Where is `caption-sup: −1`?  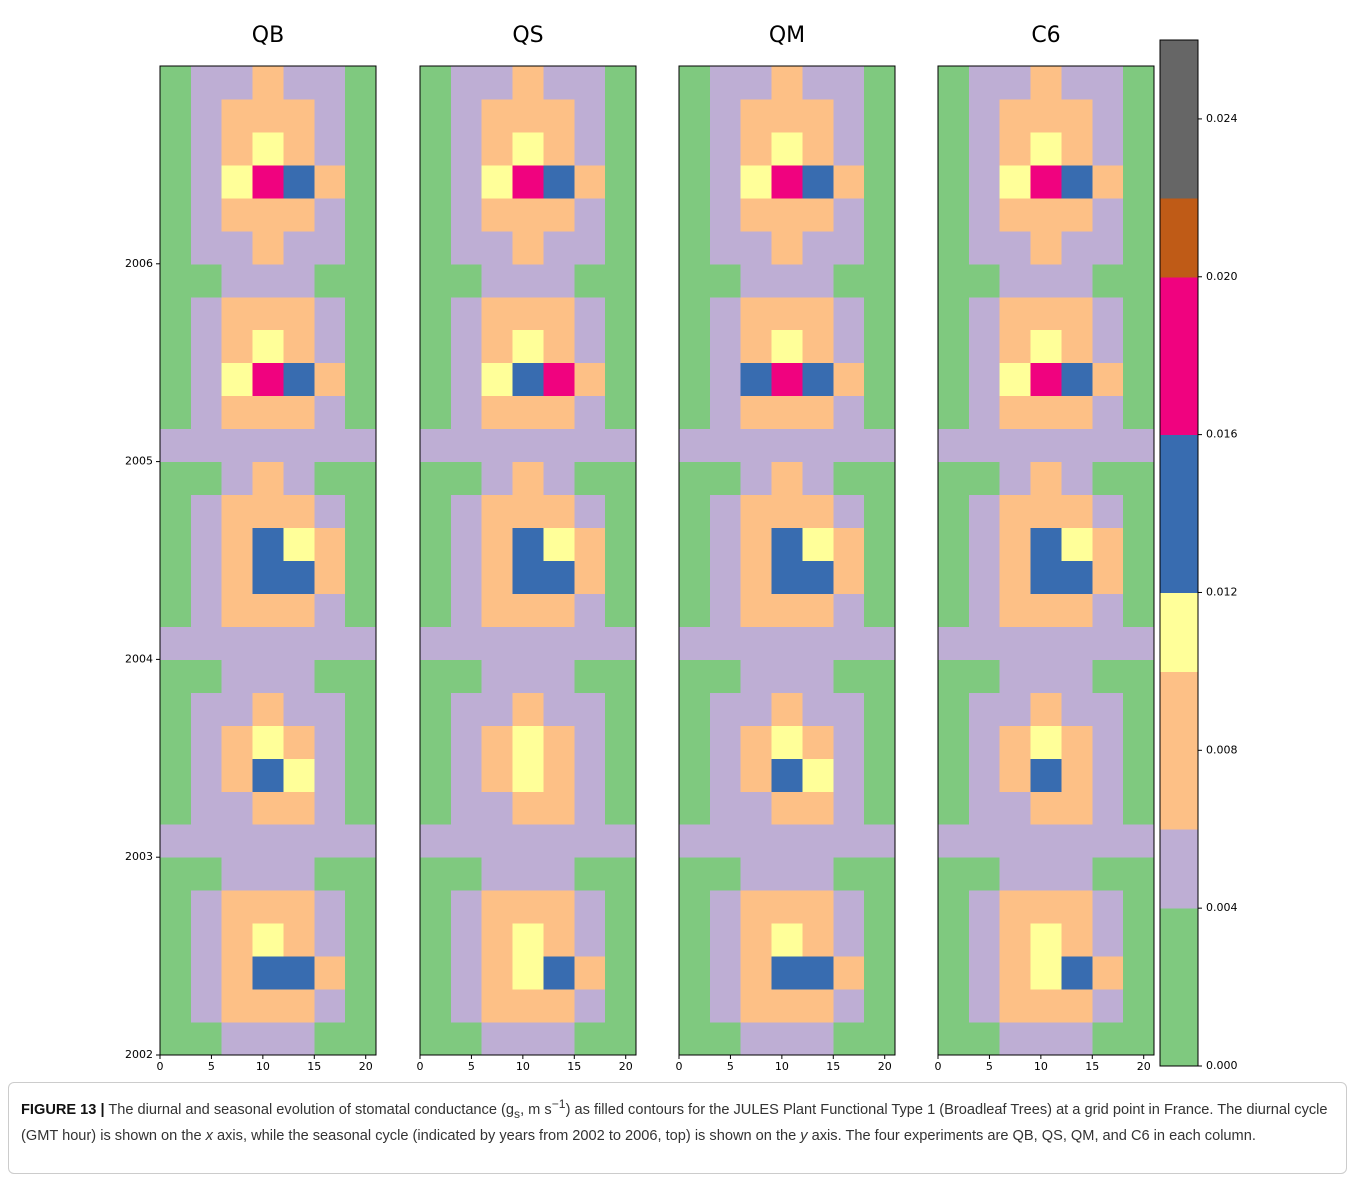
caption-sup: −1 is located at coordinates (558, 1104).